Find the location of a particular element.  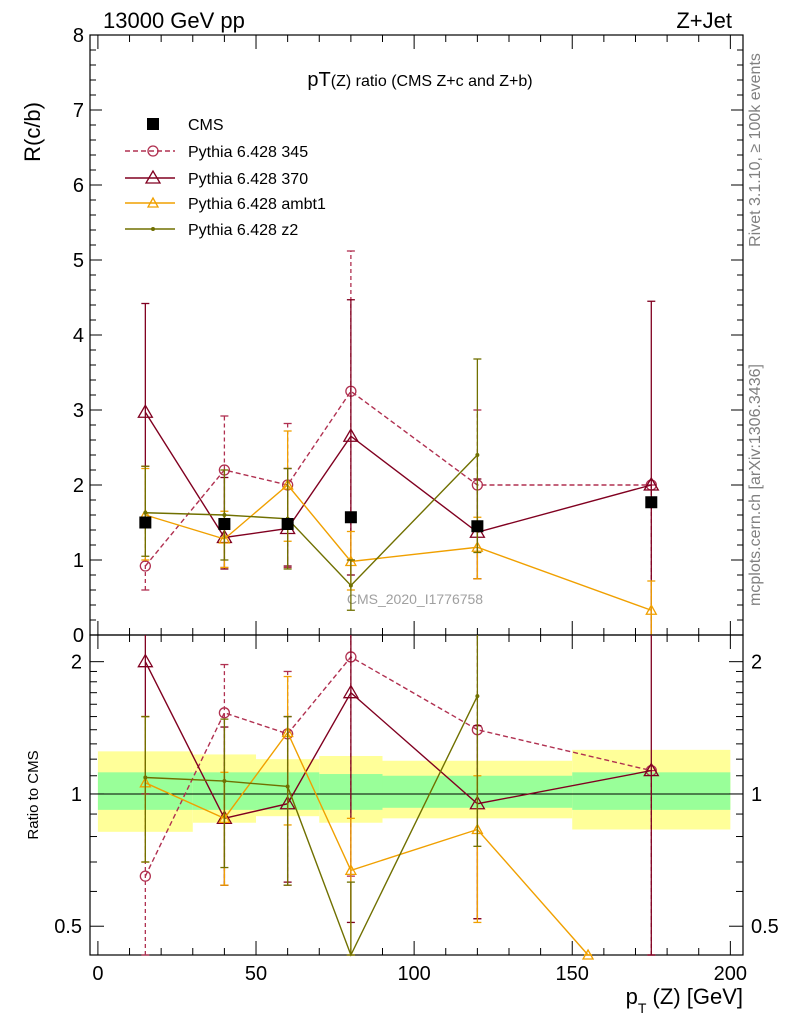

legend-cms-label: CMS is located at coordinates (206, 125).